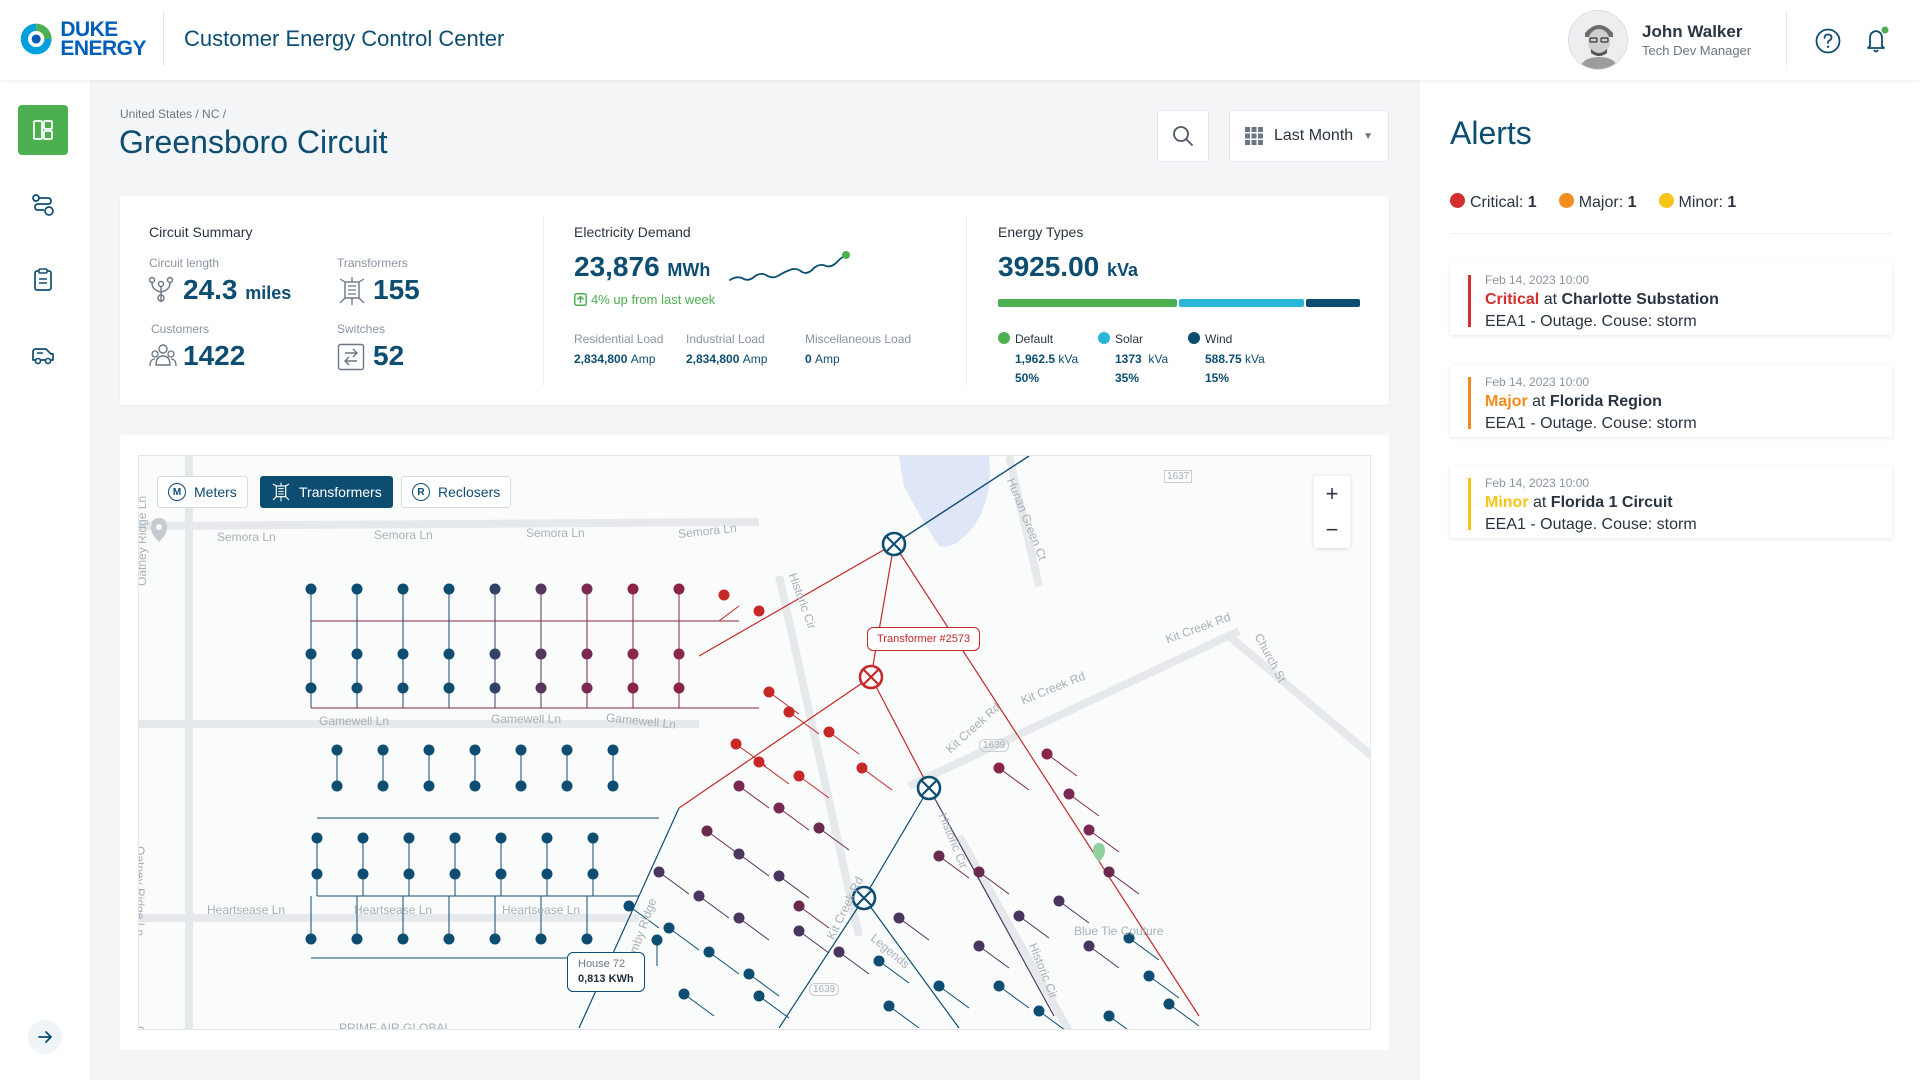 The width and height of the screenshot is (1920, 1080). I want to click on zoom-out-button: −, so click(1332, 529).